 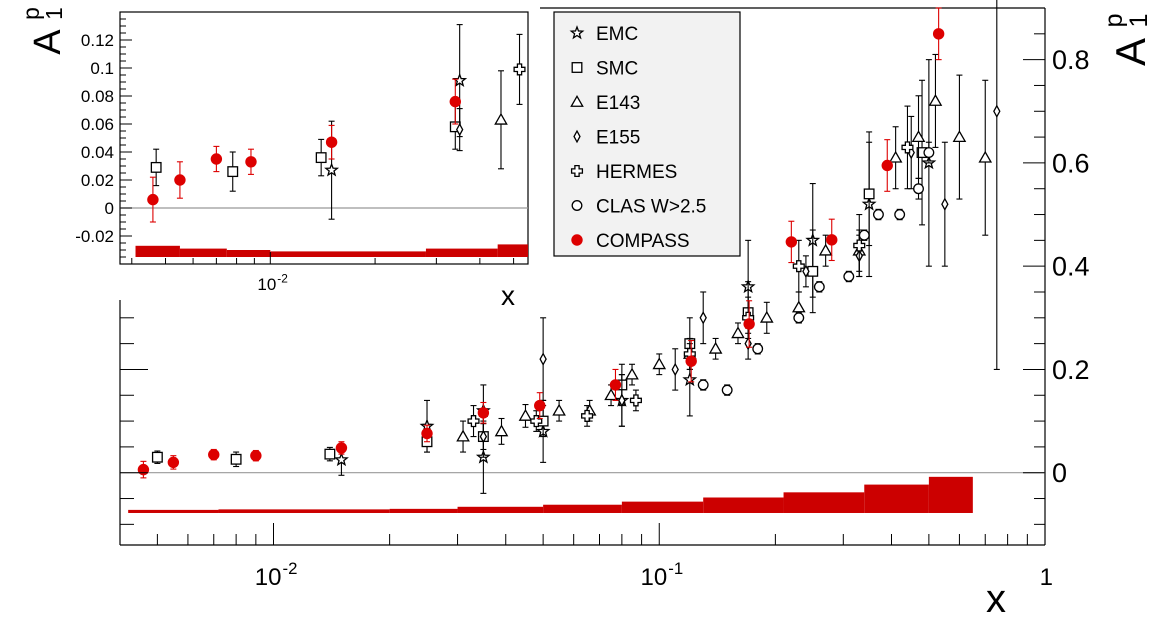 What do you see at coordinates (617, 69) in the screenshot?
I see `legend-label: SMC` at bounding box center [617, 69].